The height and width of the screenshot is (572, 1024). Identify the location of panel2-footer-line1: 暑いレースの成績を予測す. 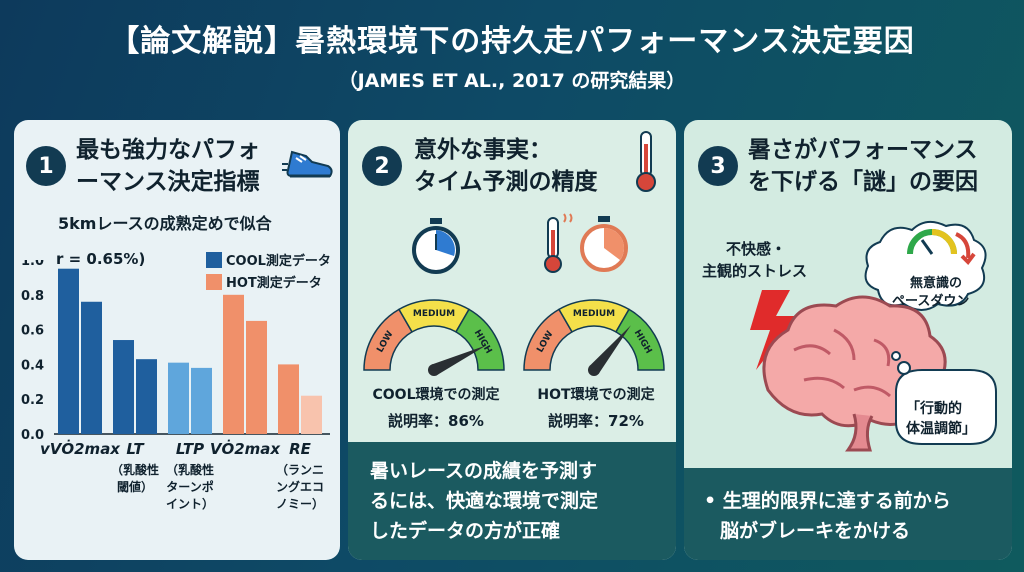
(484, 471).